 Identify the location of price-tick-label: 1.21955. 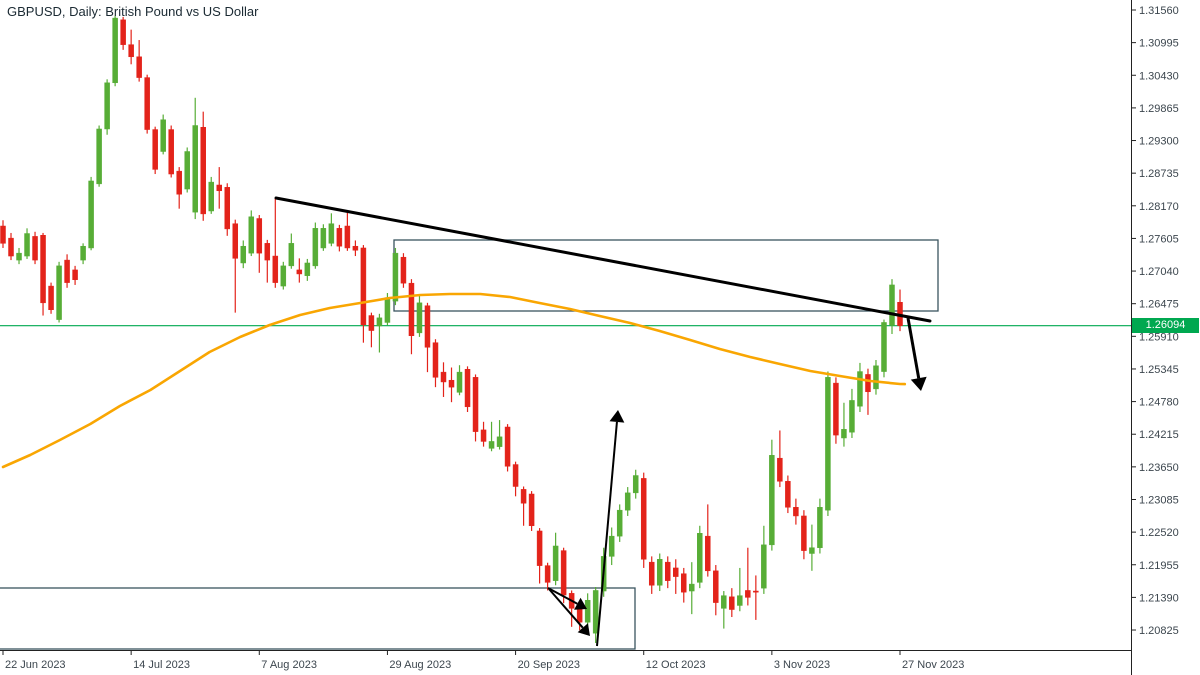
(1159, 566).